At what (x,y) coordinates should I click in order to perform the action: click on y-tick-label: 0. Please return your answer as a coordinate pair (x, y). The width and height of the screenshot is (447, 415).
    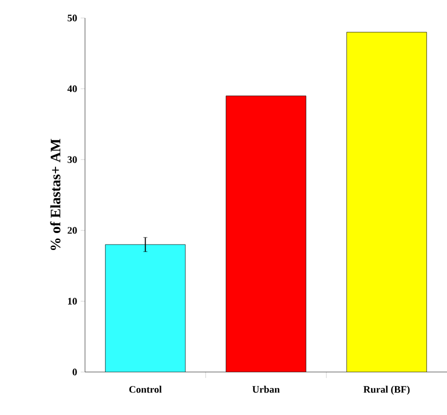
    Looking at the image, I should click on (74, 372).